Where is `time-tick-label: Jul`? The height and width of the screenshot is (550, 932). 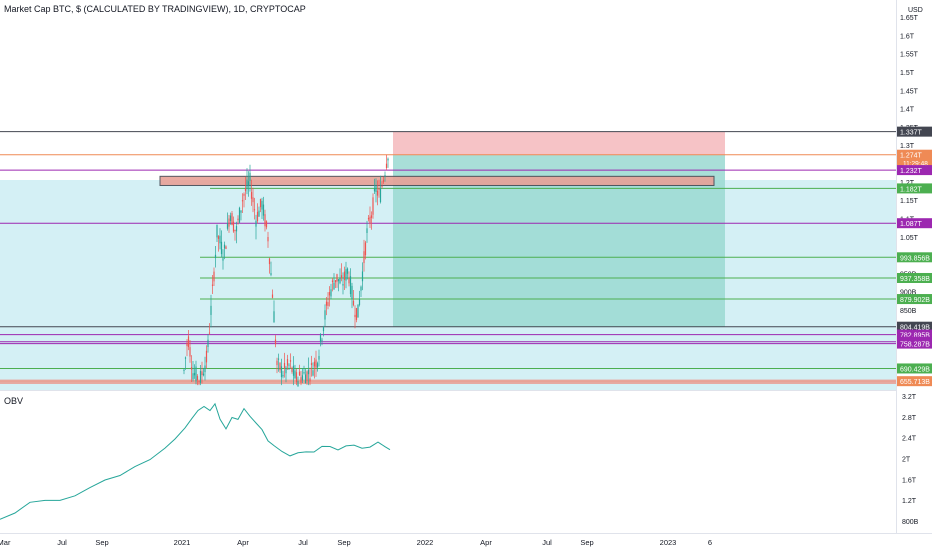
time-tick-label: Jul is located at coordinates (547, 542).